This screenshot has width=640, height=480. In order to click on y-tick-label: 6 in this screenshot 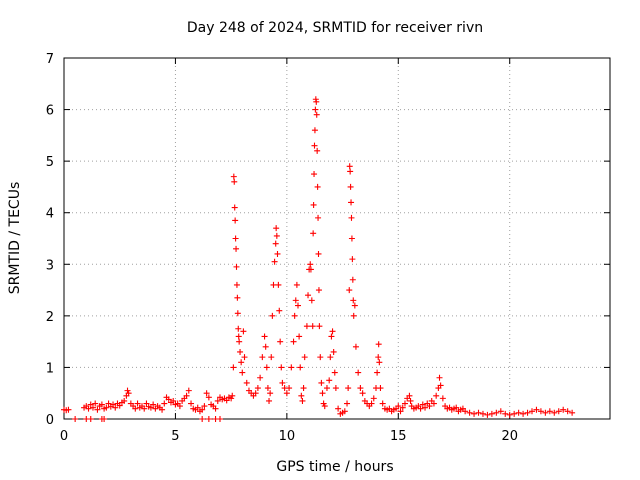, I will do `click(50, 111)`.